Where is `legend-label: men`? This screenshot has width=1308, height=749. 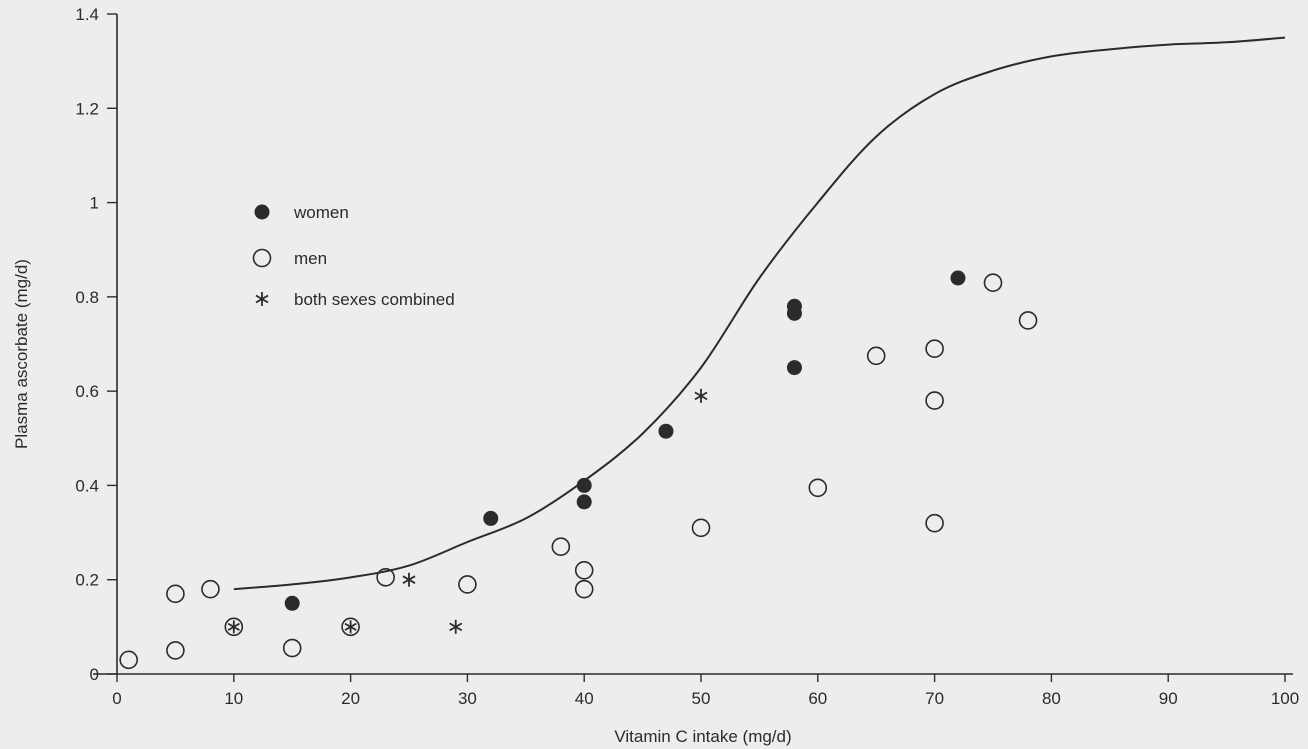
legend-label: men is located at coordinates (310, 258).